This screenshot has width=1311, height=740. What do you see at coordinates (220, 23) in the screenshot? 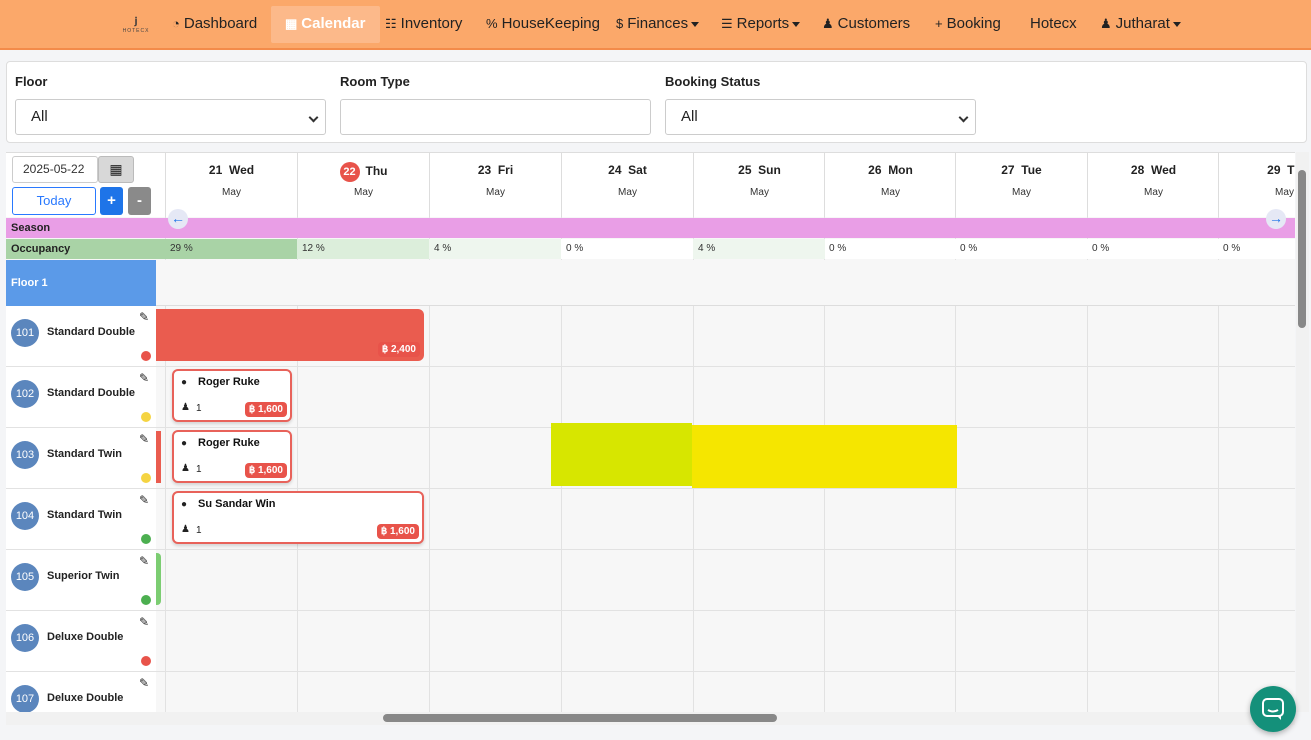
I see `nav-label: Dashboard` at bounding box center [220, 23].